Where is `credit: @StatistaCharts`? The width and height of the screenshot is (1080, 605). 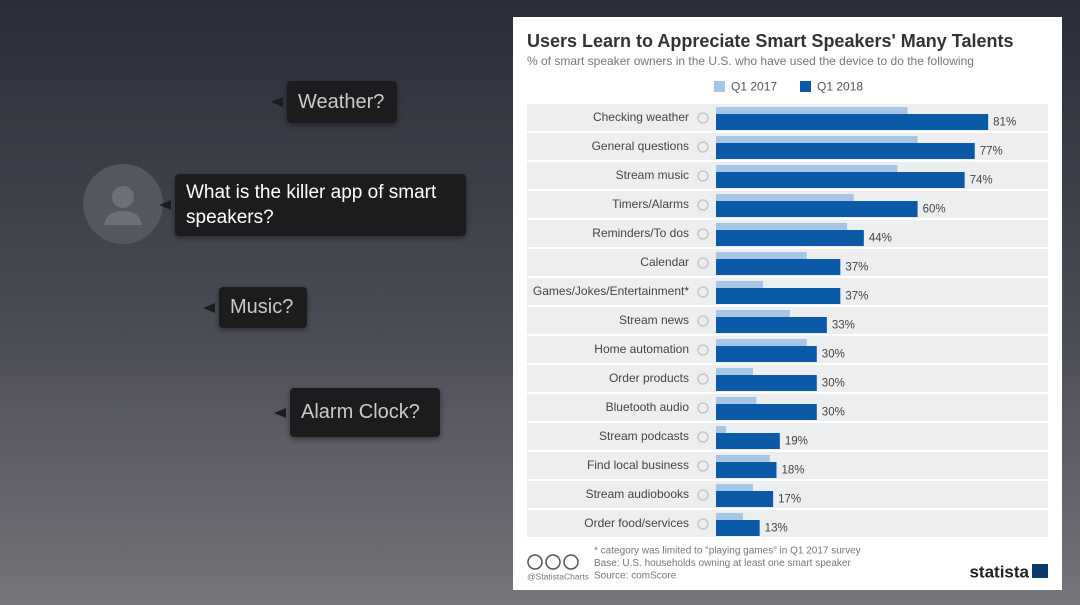
credit: @StatistaCharts is located at coordinates (558, 576).